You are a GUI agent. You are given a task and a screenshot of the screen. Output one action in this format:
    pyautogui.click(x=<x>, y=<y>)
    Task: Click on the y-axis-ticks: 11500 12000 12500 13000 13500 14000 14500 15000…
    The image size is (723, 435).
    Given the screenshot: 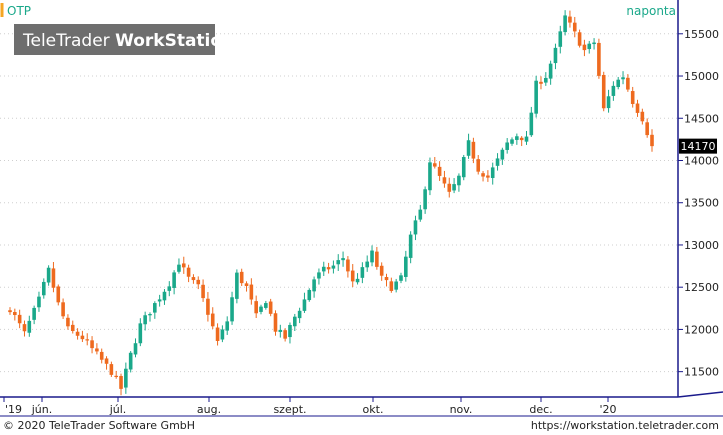 What is the action you would take?
    pyautogui.click(x=698, y=203)
    